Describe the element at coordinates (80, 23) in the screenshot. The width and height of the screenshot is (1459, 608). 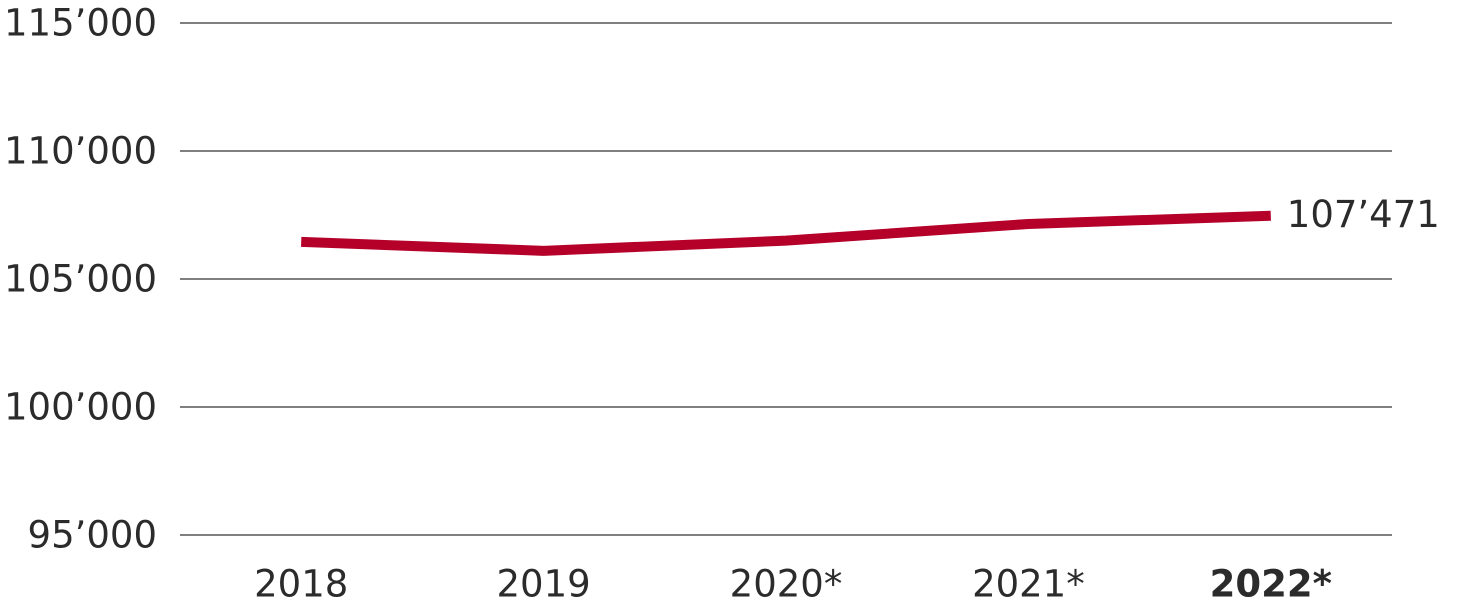
I see `y-tick-label: 115’000` at that location.